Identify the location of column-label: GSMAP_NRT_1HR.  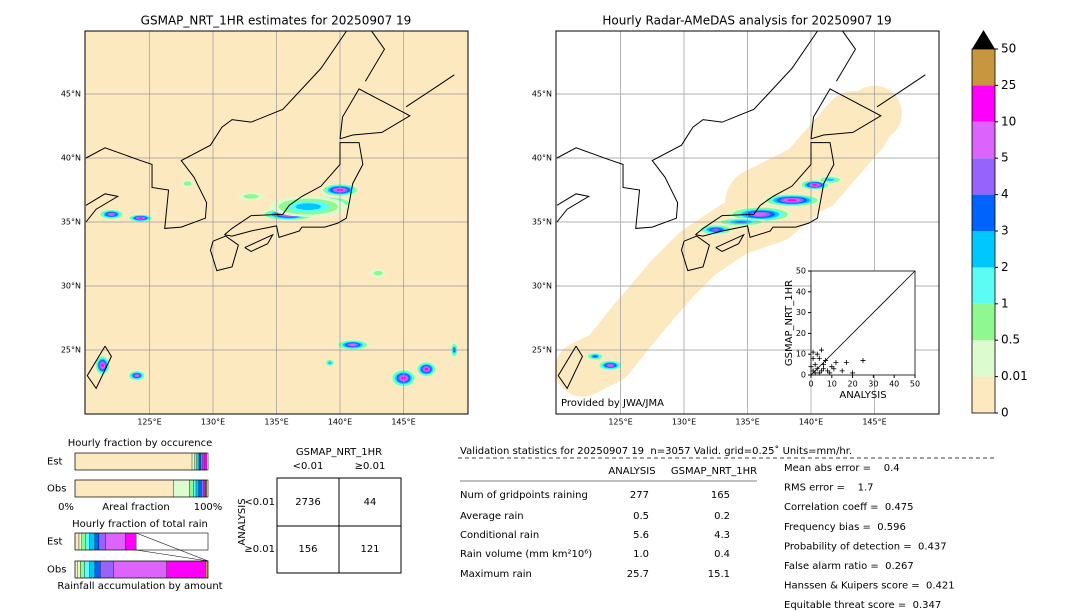
(714, 471).